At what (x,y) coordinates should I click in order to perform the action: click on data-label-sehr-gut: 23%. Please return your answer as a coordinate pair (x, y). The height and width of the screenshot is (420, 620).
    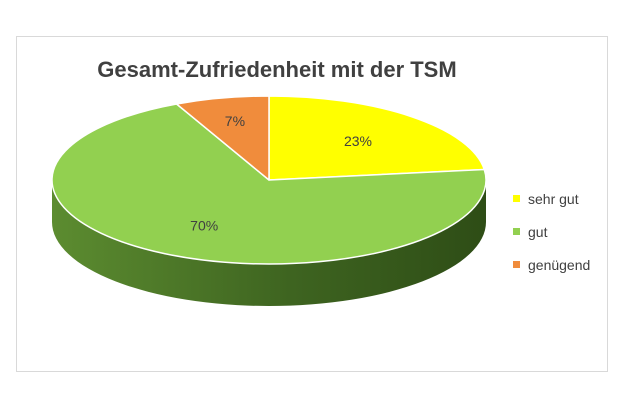
    Looking at the image, I should click on (358, 141).